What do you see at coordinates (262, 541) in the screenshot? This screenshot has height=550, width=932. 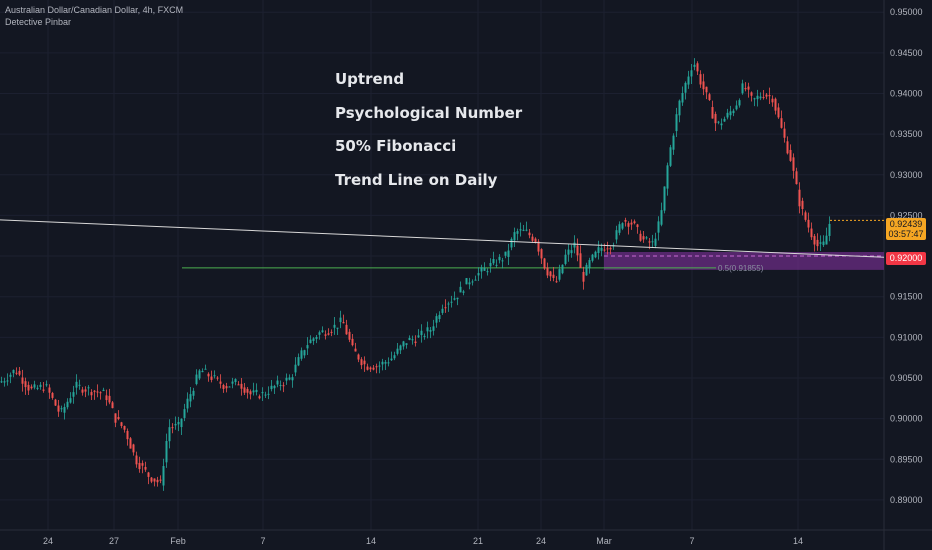 I see `x-tick-label: 7` at bounding box center [262, 541].